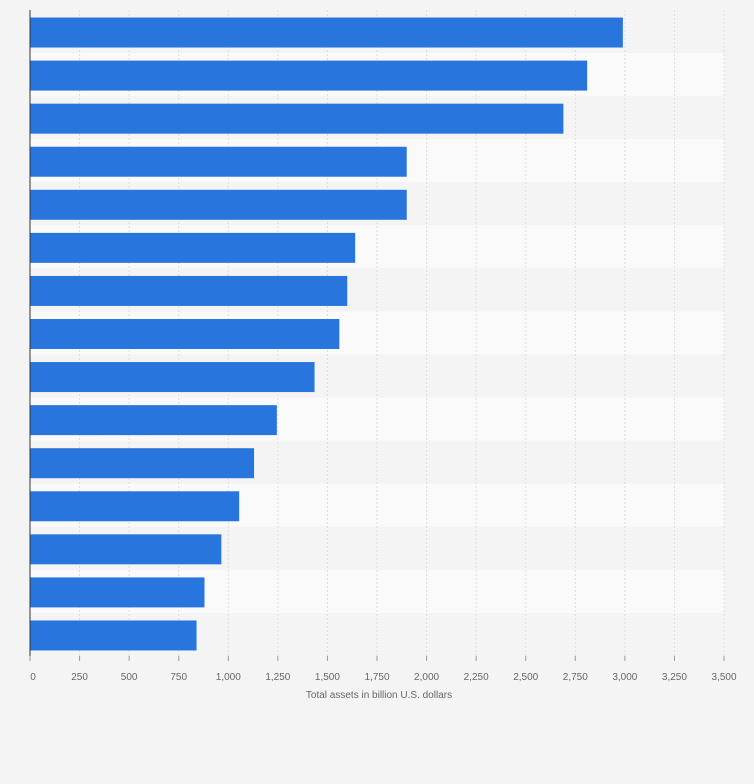 Image resolution: width=754 pixels, height=784 pixels. Describe the element at coordinates (575, 677) in the screenshot. I see `tick-label: 2,750` at that location.